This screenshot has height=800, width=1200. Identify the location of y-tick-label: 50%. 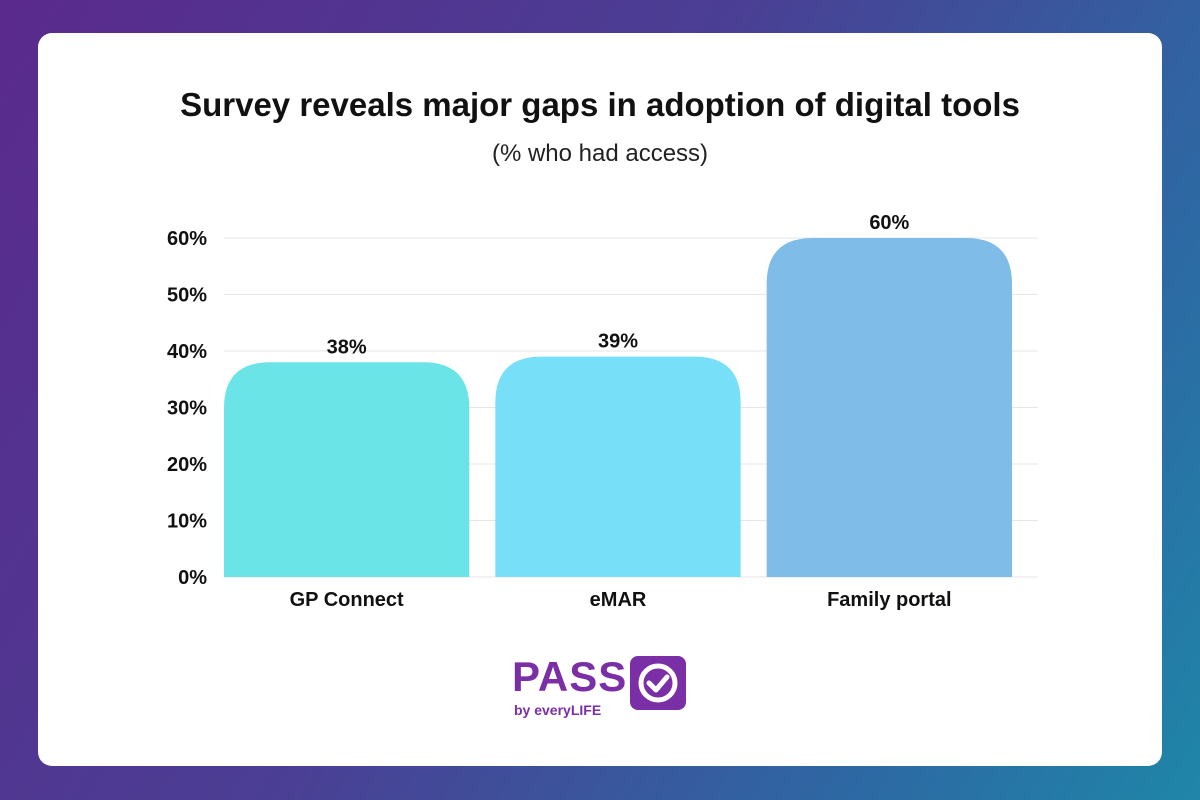
(187, 296).